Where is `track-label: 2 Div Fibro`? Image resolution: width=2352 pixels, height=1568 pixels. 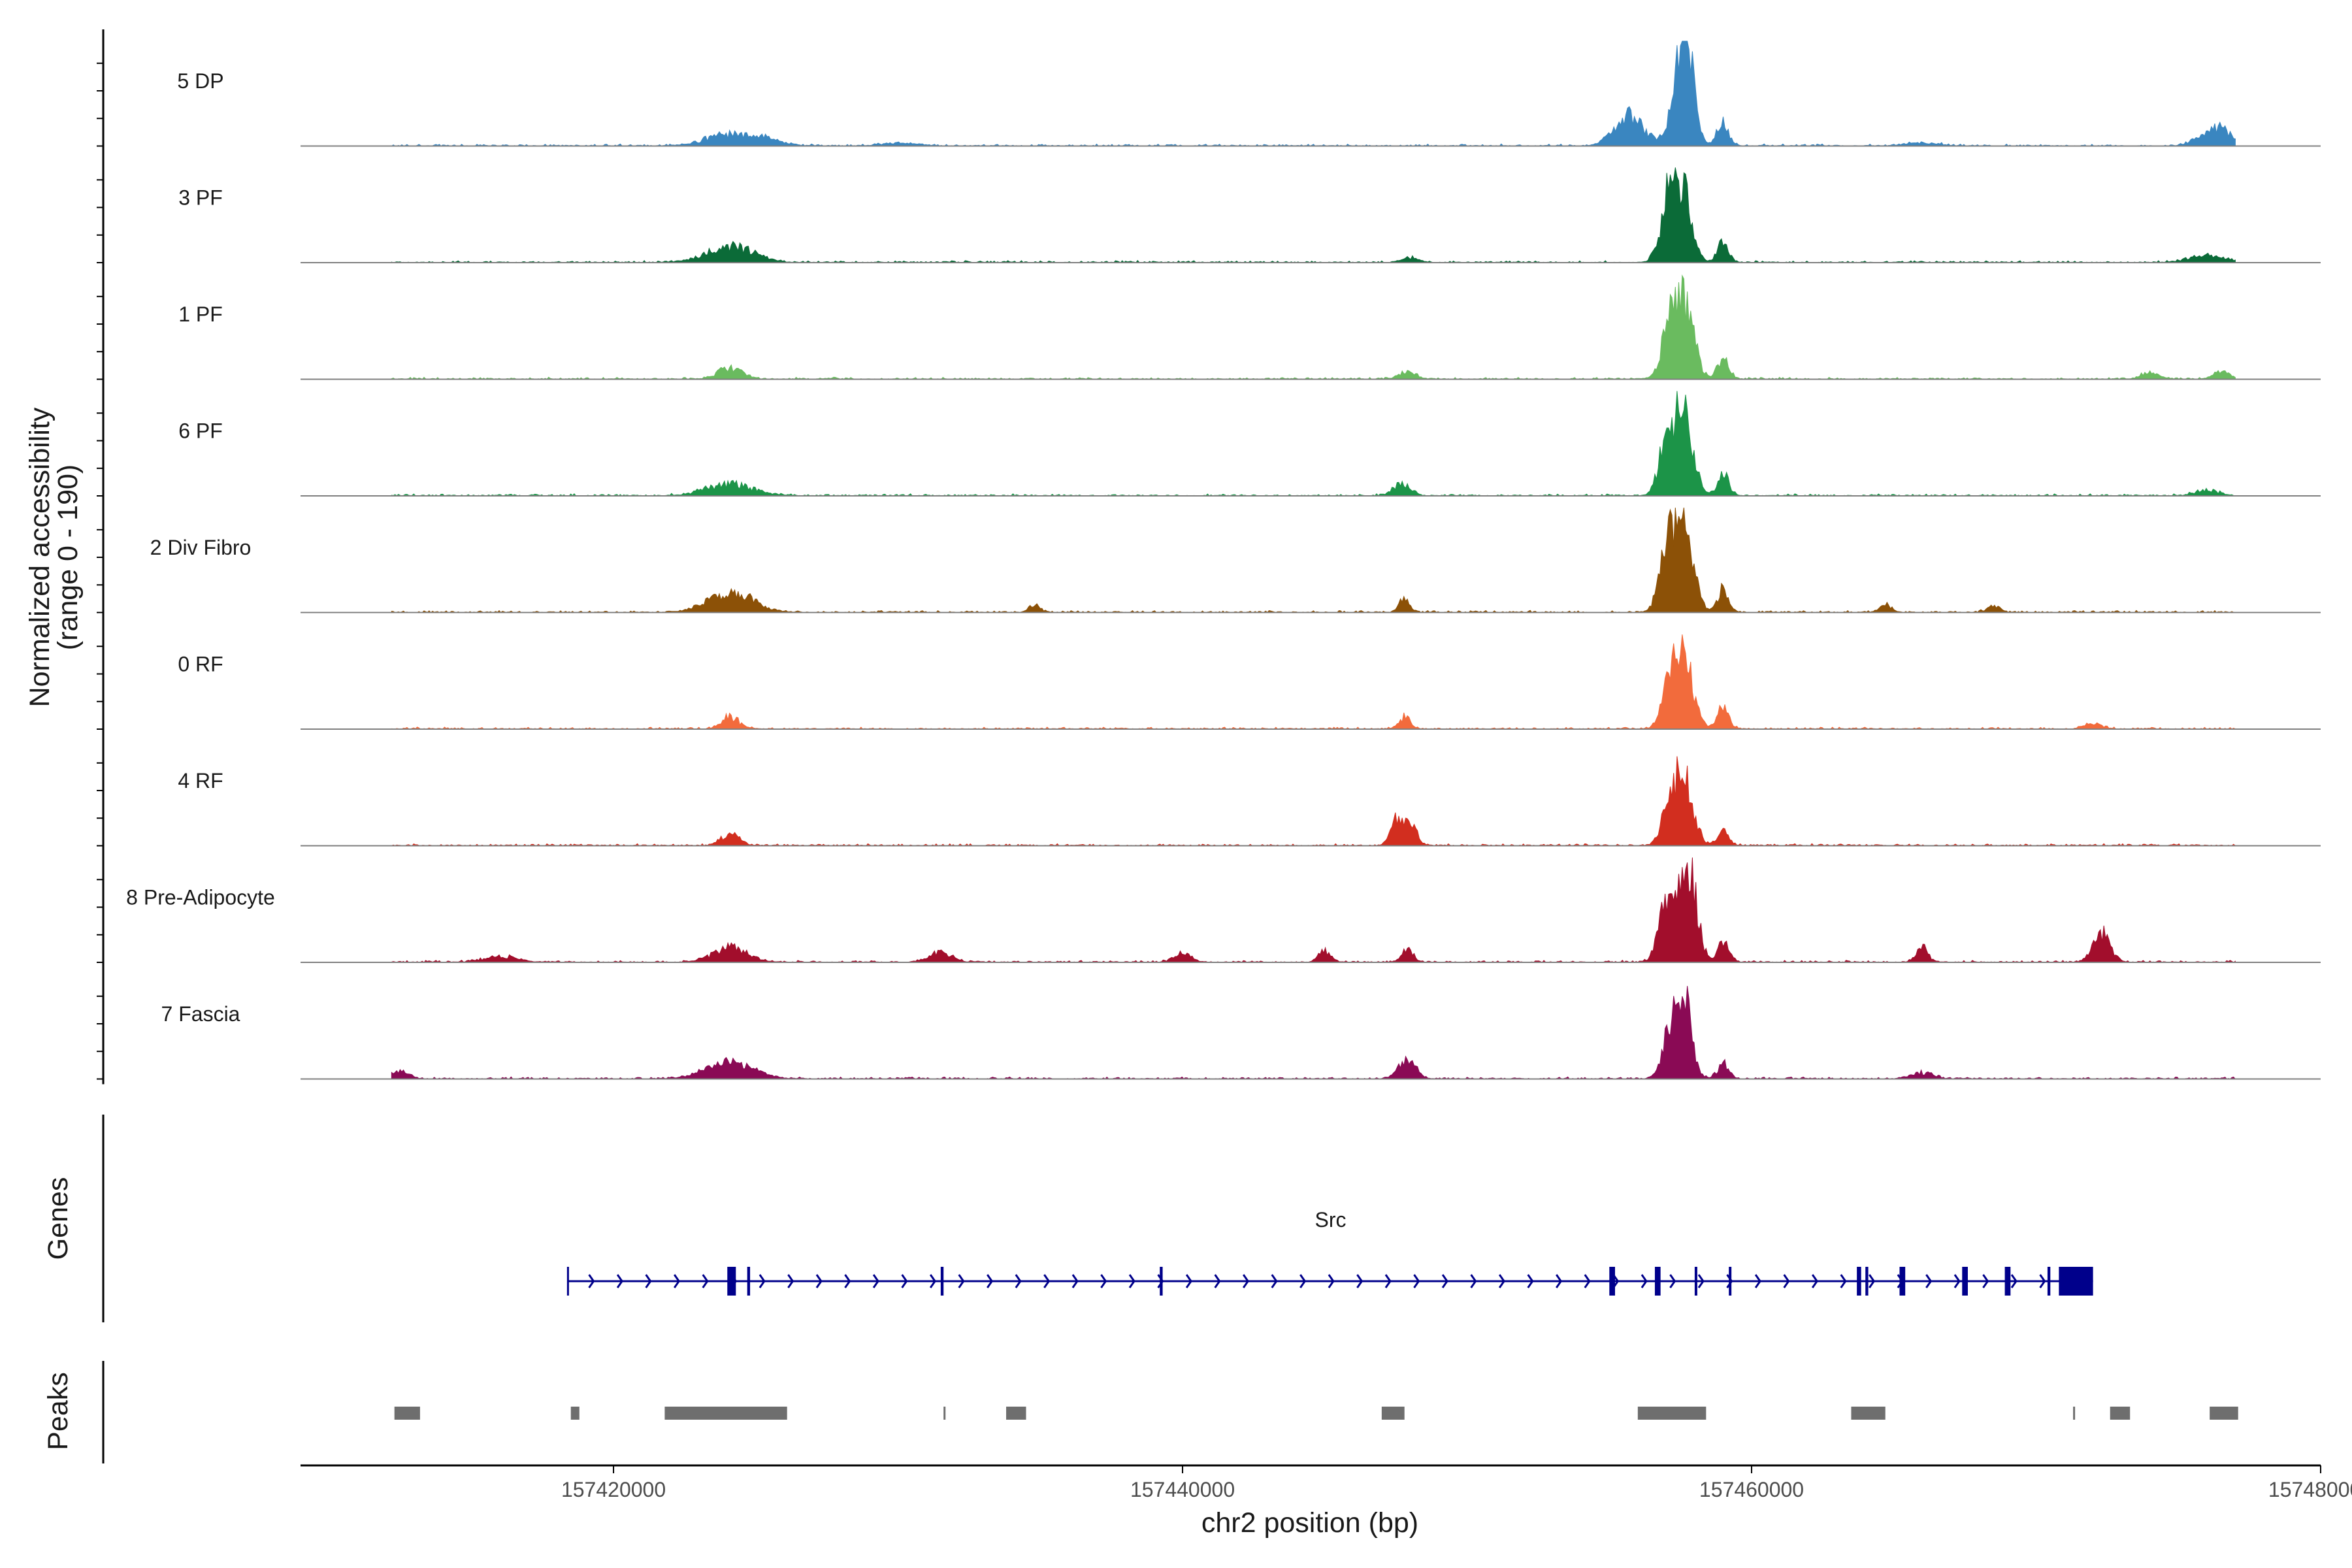
track-label: 2 Div Fibro is located at coordinates (201, 547).